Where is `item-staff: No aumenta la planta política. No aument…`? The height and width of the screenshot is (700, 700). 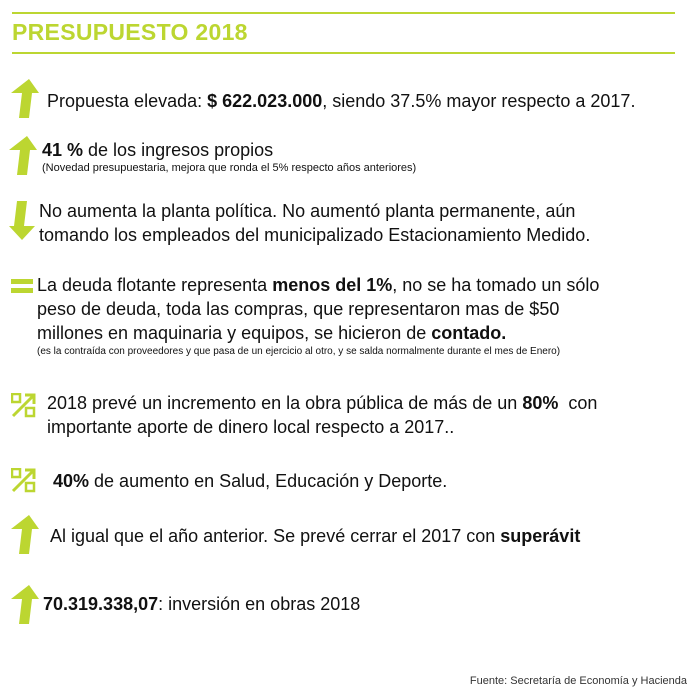
item-staff: No aumenta la planta política. No aument… is located at coordinates (315, 223).